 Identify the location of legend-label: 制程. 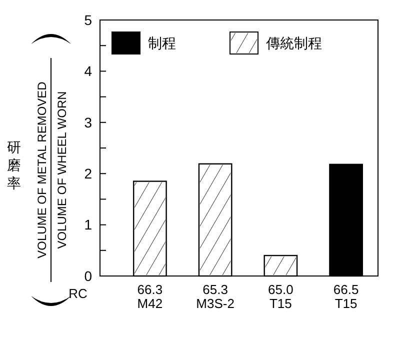
(162, 42).